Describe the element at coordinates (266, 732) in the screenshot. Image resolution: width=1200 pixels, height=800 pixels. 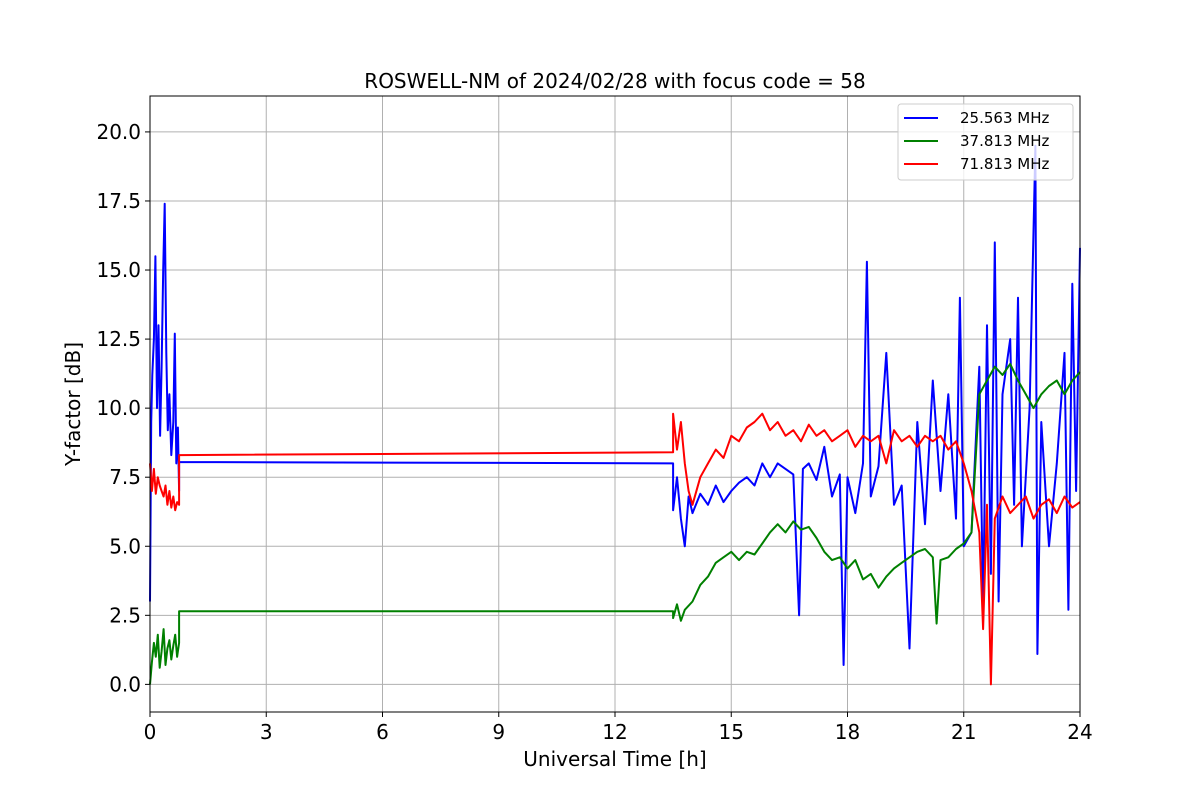
I see `x-tick-label: 3` at that location.